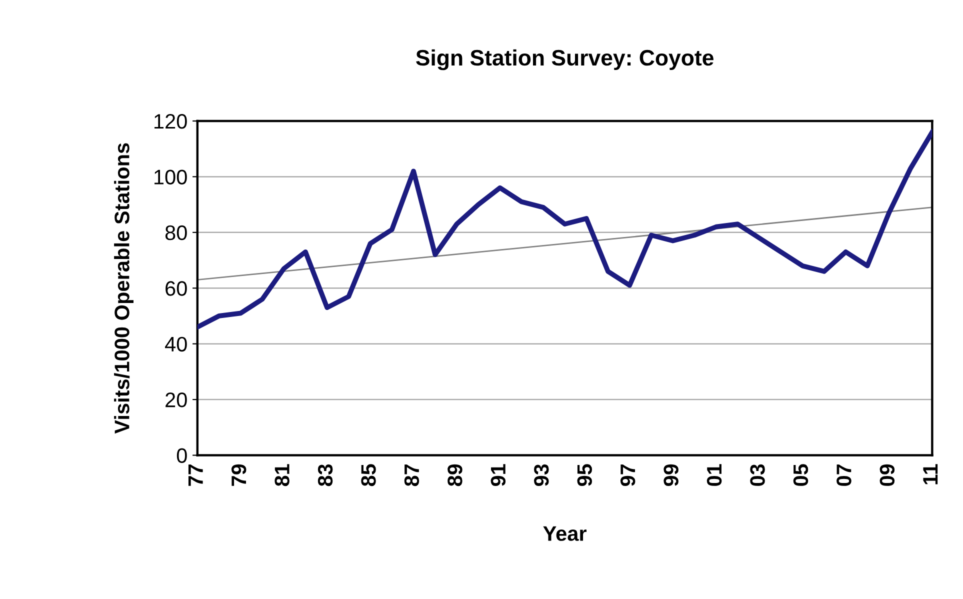 The image size is (963, 599). What do you see at coordinates (628, 475) in the screenshot?
I see `x-tick-label: 97` at bounding box center [628, 475].